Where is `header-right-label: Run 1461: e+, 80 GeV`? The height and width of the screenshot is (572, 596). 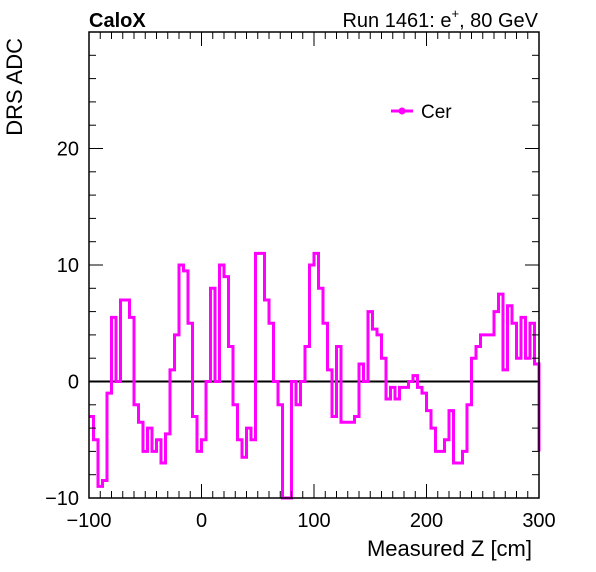
header-right-label: Run 1461: e+, 80 GeV is located at coordinates (440, 19).